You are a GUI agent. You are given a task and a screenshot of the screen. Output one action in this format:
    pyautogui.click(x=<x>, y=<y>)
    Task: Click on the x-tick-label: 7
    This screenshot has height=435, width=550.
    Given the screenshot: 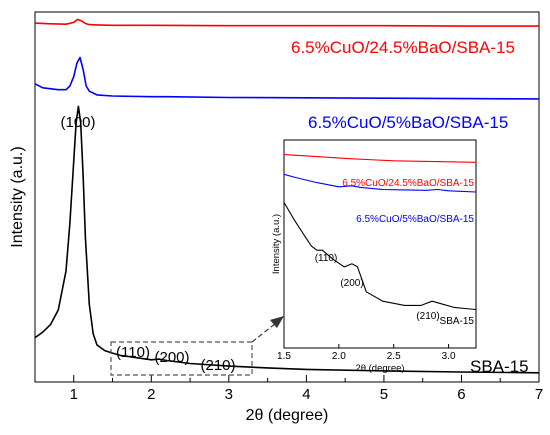 What is the action you would take?
    pyautogui.click(x=539, y=394)
    